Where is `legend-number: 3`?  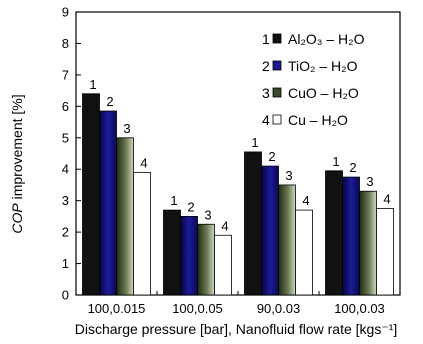 legend-number: 3 is located at coordinates (266, 93).